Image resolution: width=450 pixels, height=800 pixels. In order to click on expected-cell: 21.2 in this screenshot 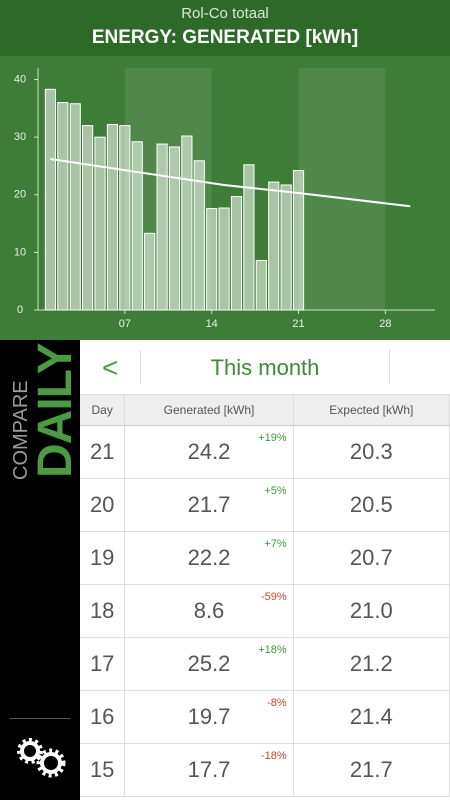, I will do `click(371, 664)`.